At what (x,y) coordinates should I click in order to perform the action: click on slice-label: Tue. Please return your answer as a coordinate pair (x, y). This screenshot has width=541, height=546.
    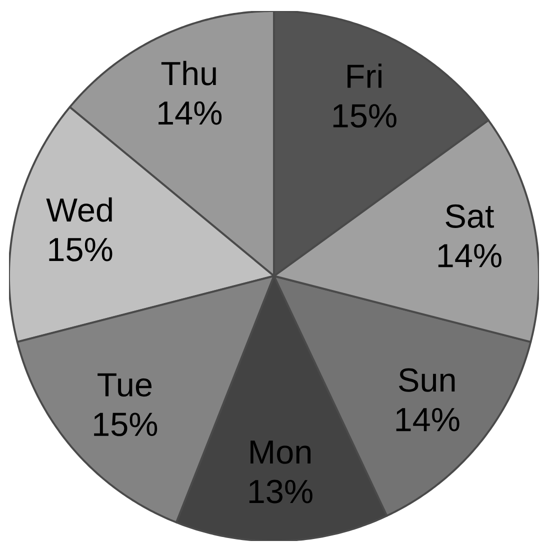
    Looking at the image, I should click on (125, 385).